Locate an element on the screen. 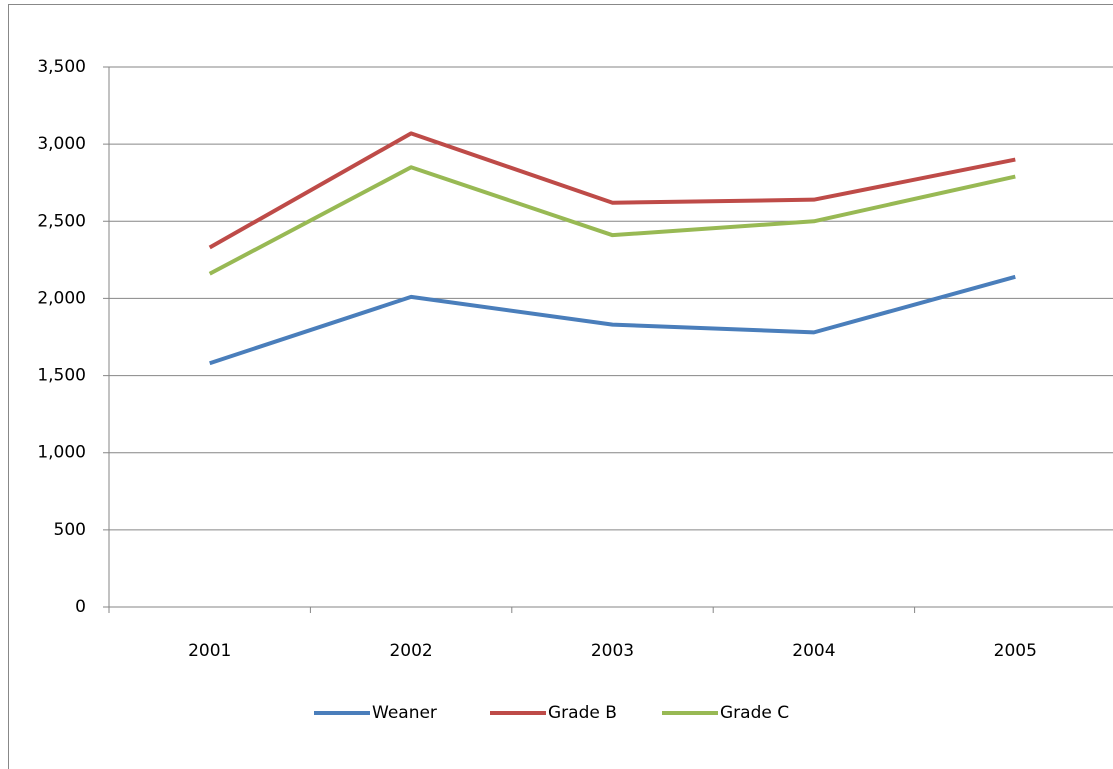  y-tick-label: 0 is located at coordinates (80, 607).